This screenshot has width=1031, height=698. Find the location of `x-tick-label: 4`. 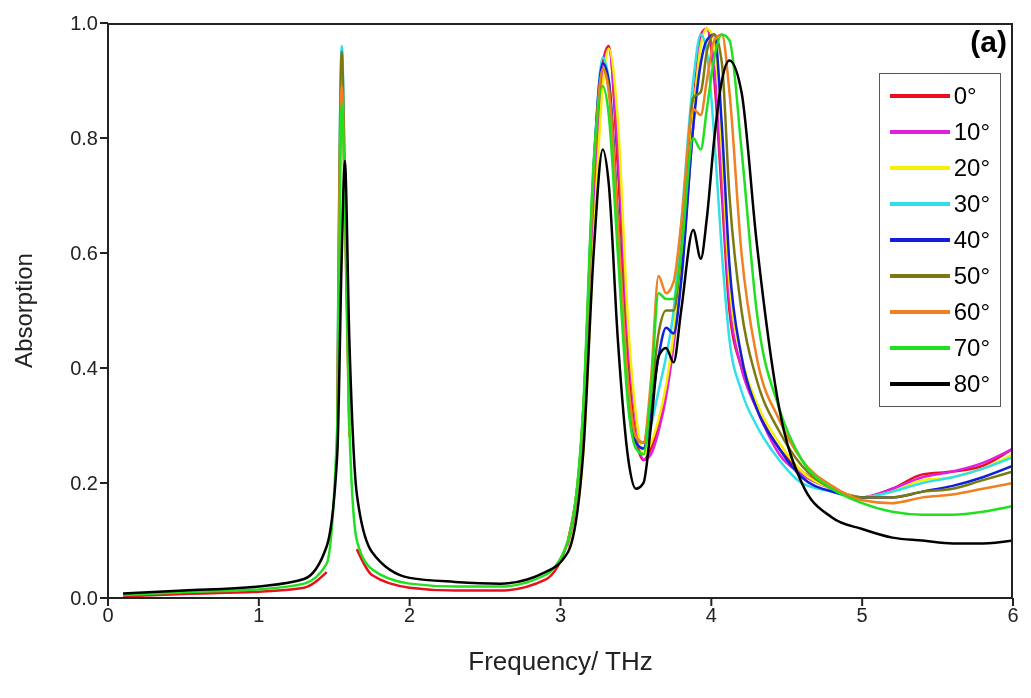

x-tick-label: 4 is located at coordinates (711, 615).